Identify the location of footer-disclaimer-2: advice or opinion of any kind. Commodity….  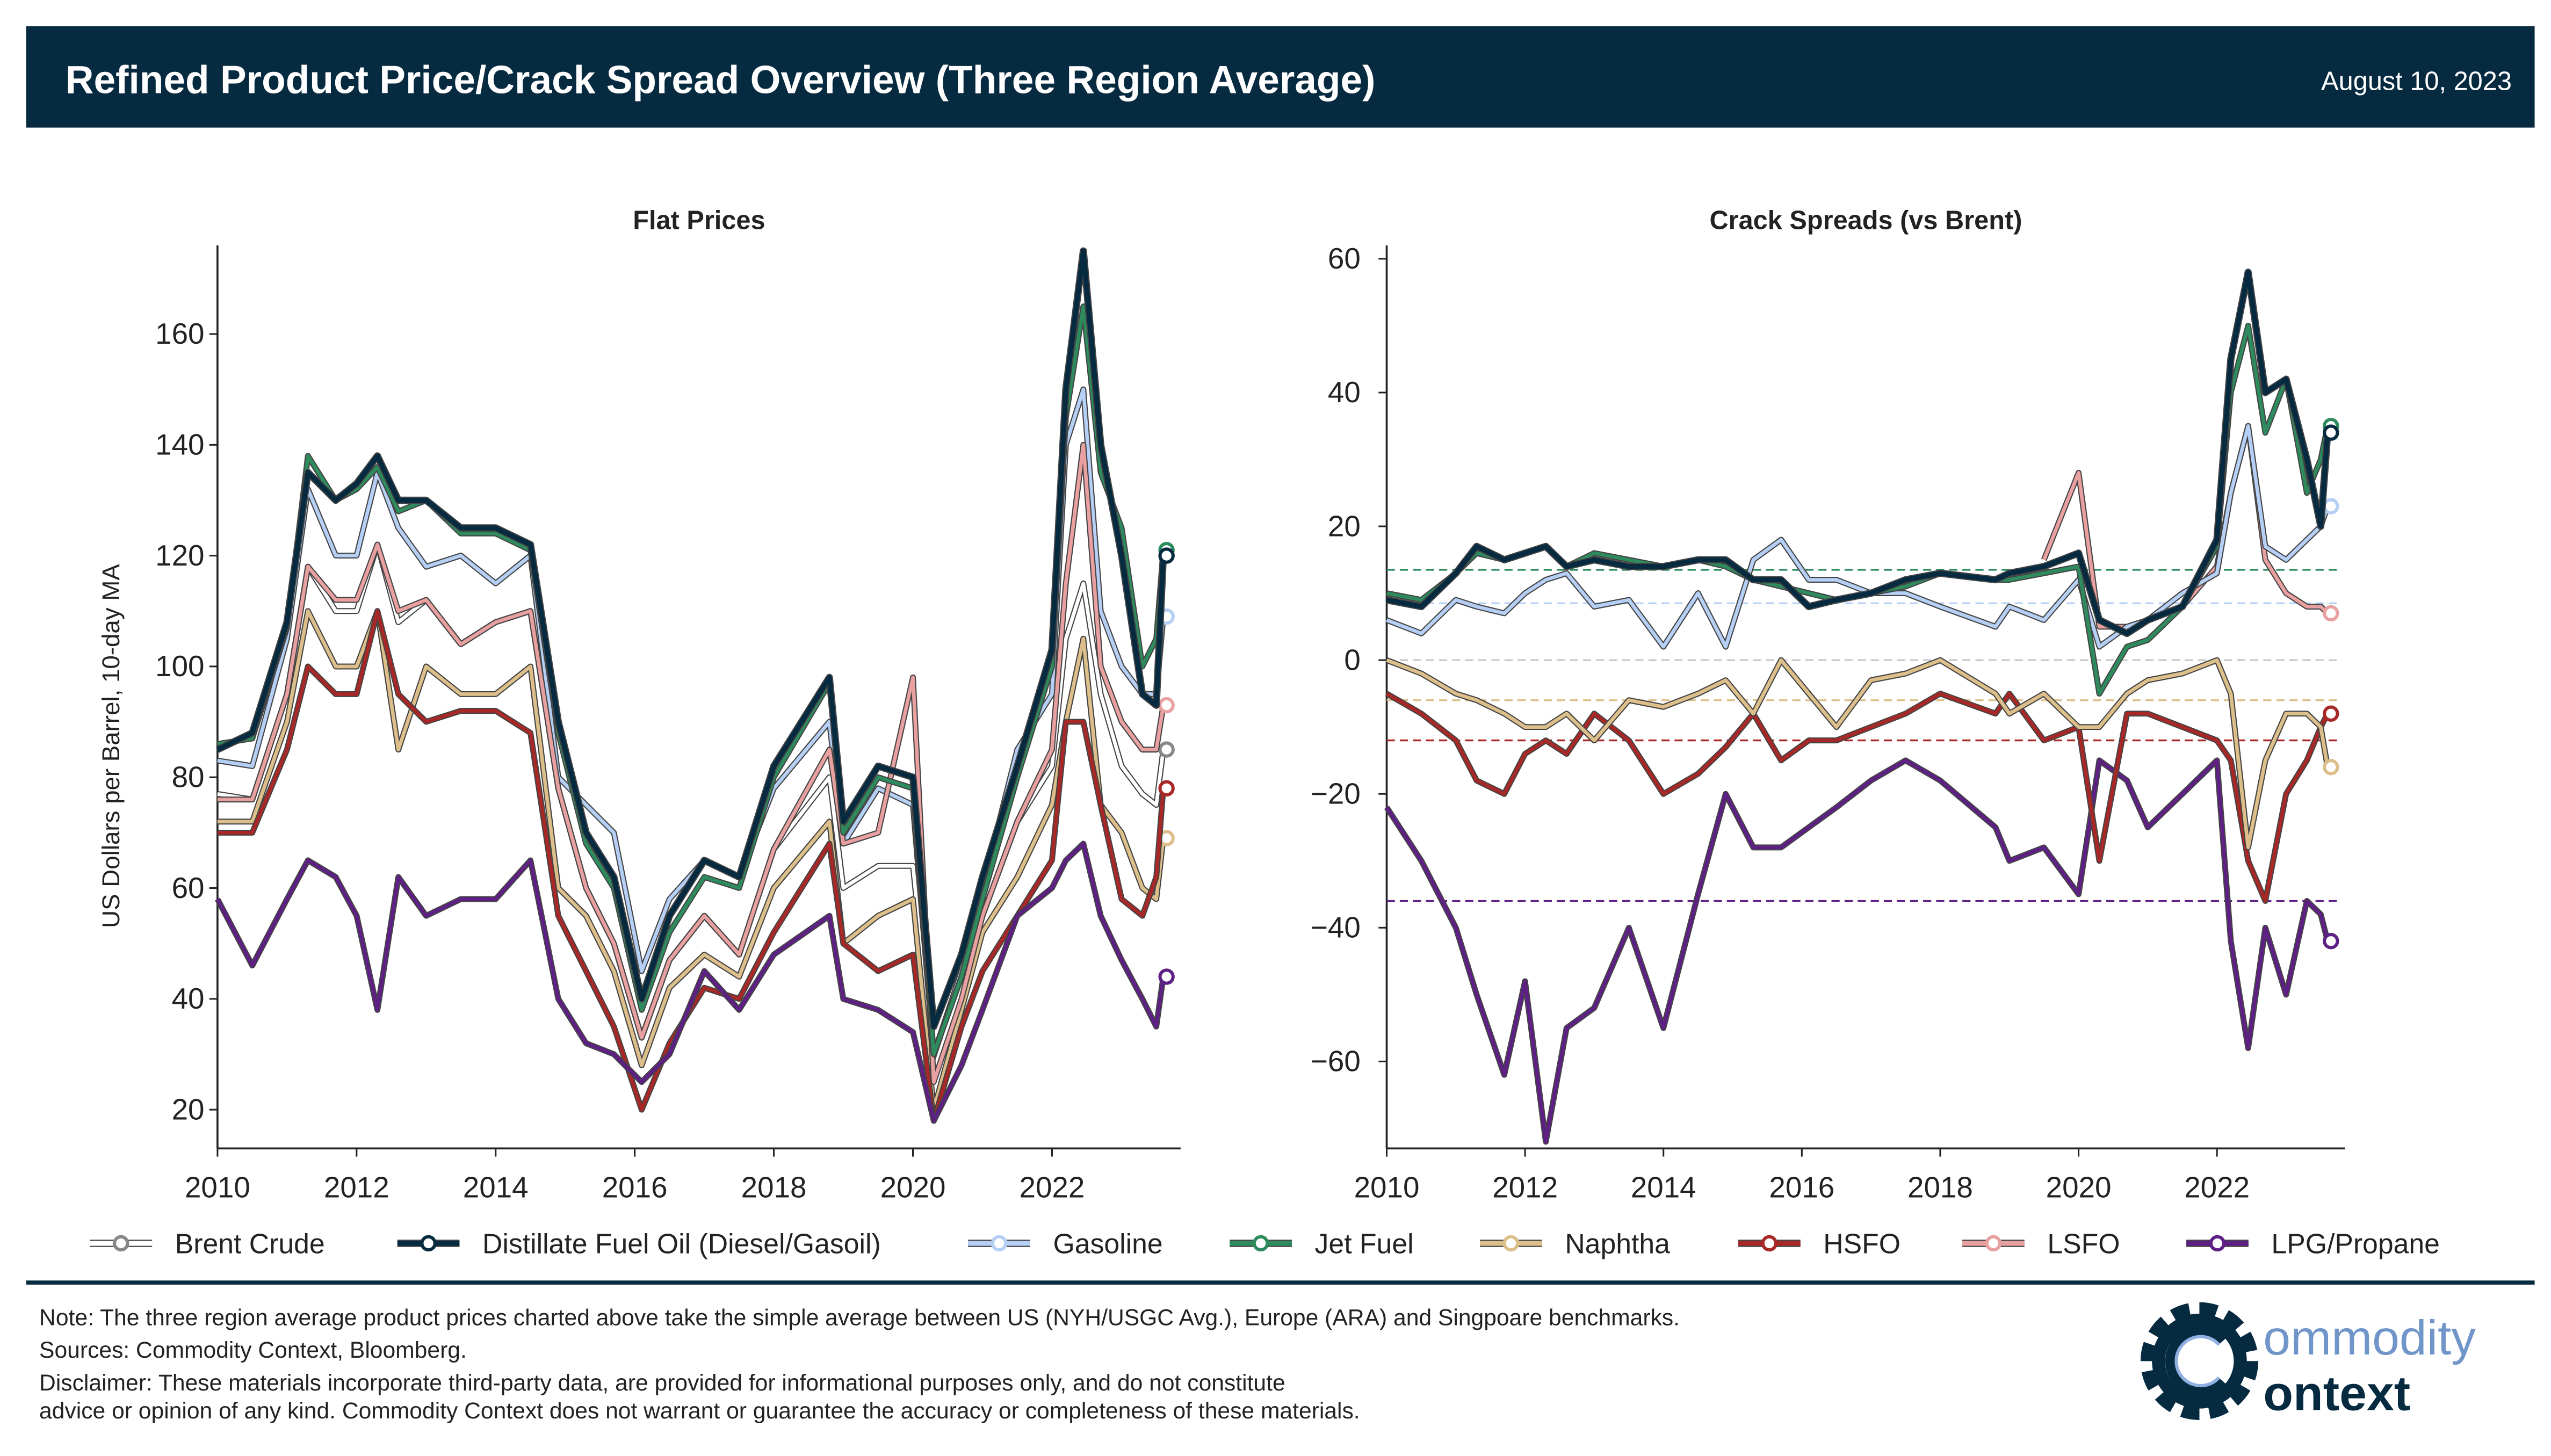
(699, 1411).